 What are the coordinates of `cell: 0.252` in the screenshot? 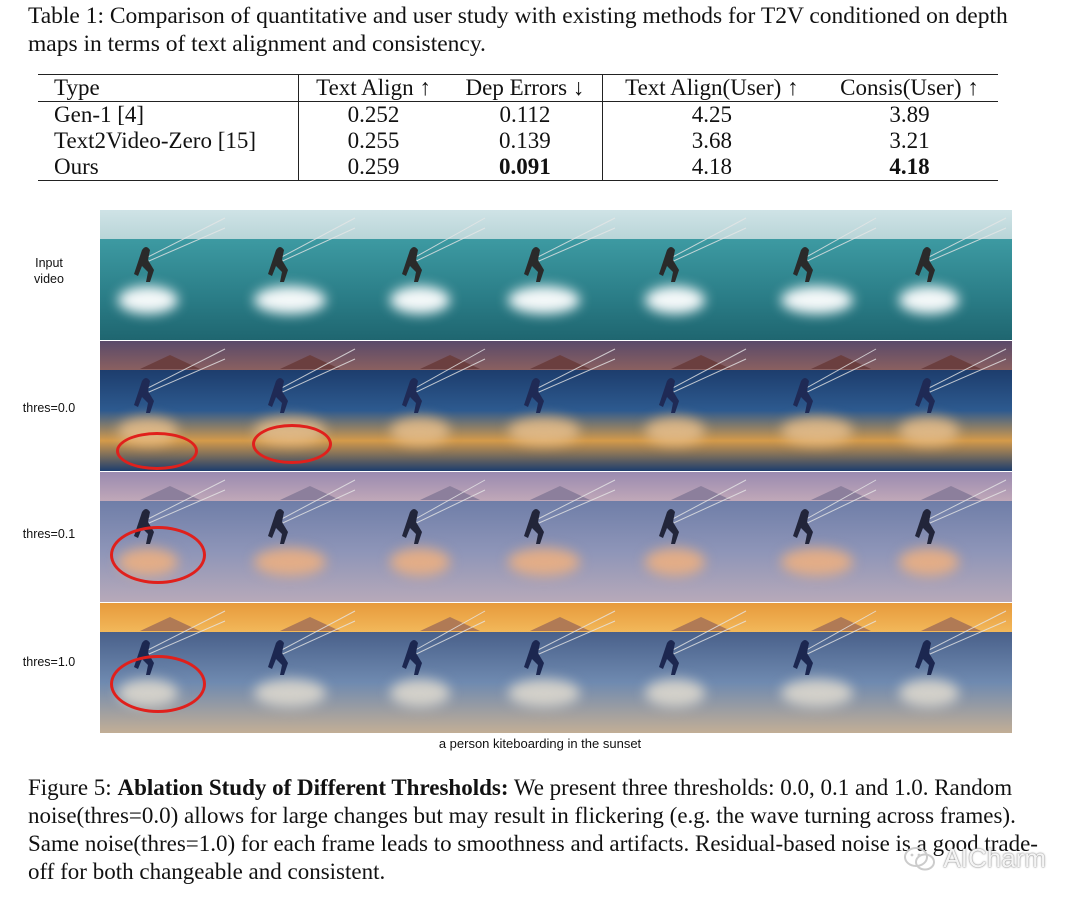 It's located at (373, 114).